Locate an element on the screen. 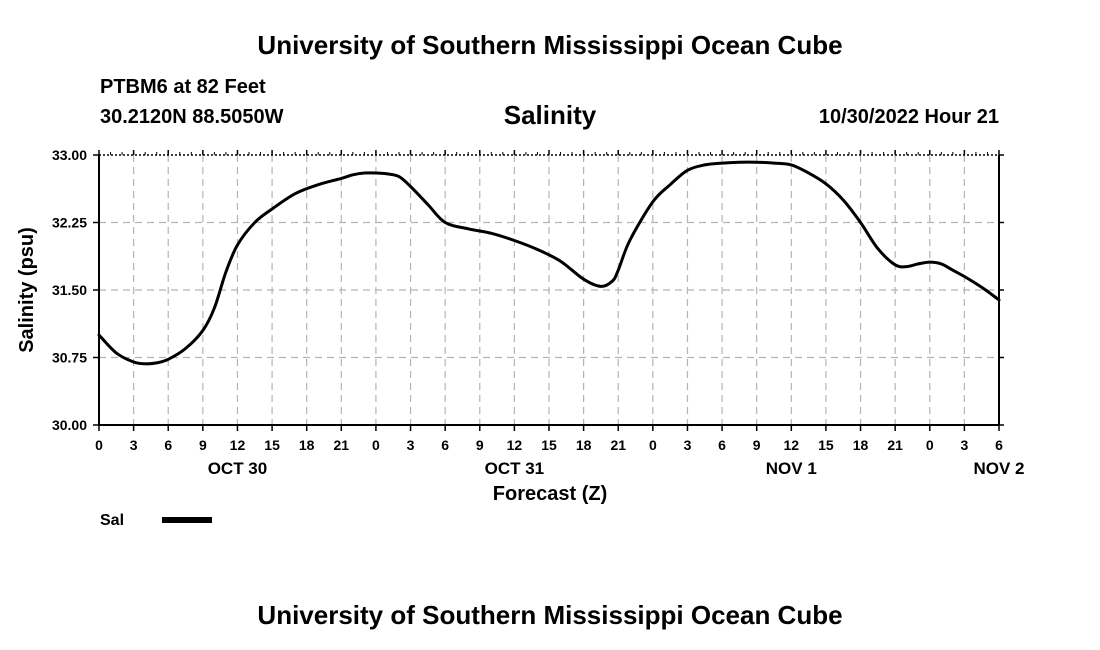 Image resolution: width=1100 pixels, height=650 pixels. x-day-label: OCT 31 is located at coordinates (515, 468).